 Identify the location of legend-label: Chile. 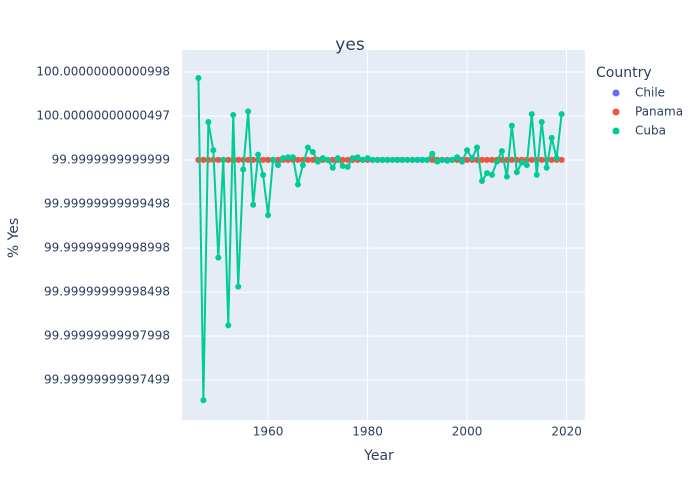
(650, 93).